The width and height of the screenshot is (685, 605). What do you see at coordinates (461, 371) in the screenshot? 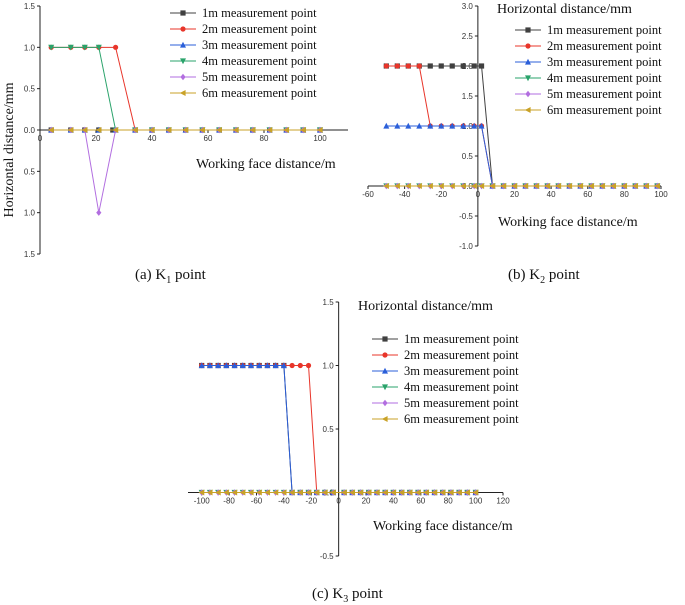
I see `legend-entry: 3m measurement point` at bounding box center [461, 371].